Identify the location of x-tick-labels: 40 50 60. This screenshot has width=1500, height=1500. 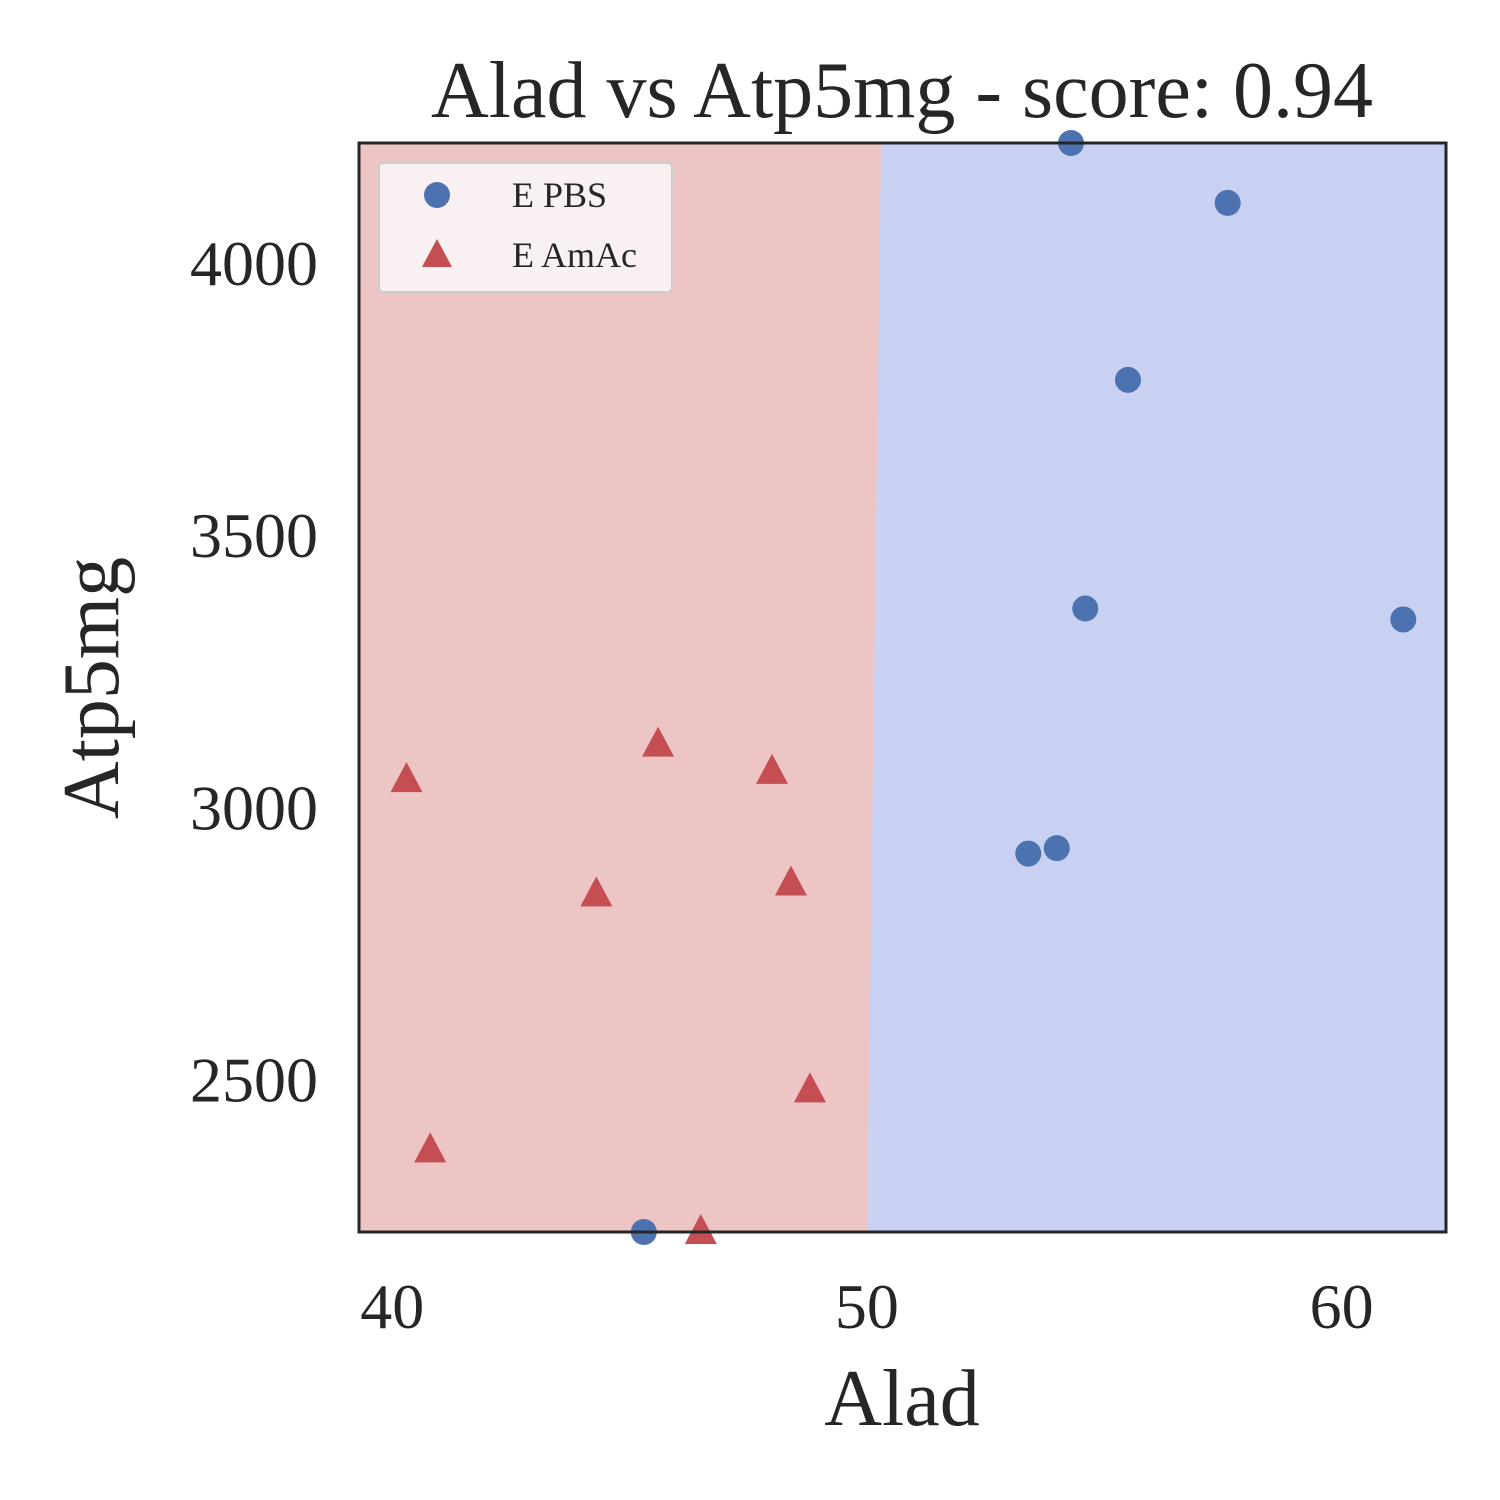
(866, 1306).